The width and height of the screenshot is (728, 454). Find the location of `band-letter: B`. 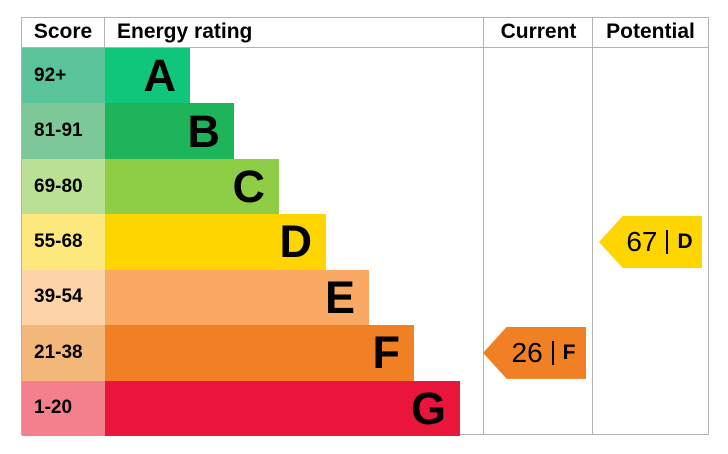

band-letter: B is located at coordinates (204, 131).